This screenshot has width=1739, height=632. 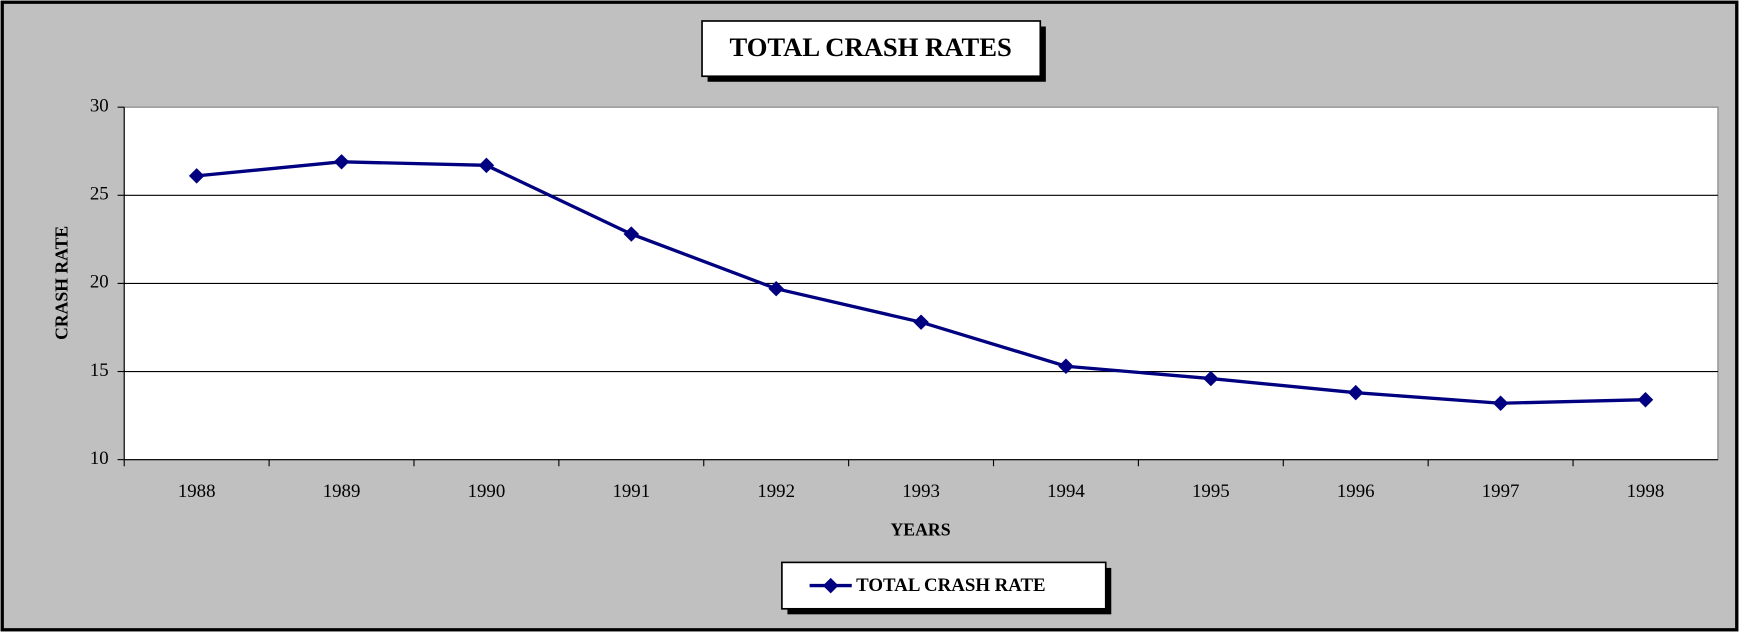 What do you see at coordinates (197, 491) in the screenshot?
I see `x-tick-label: 1988` at bounding box center [197, 491].